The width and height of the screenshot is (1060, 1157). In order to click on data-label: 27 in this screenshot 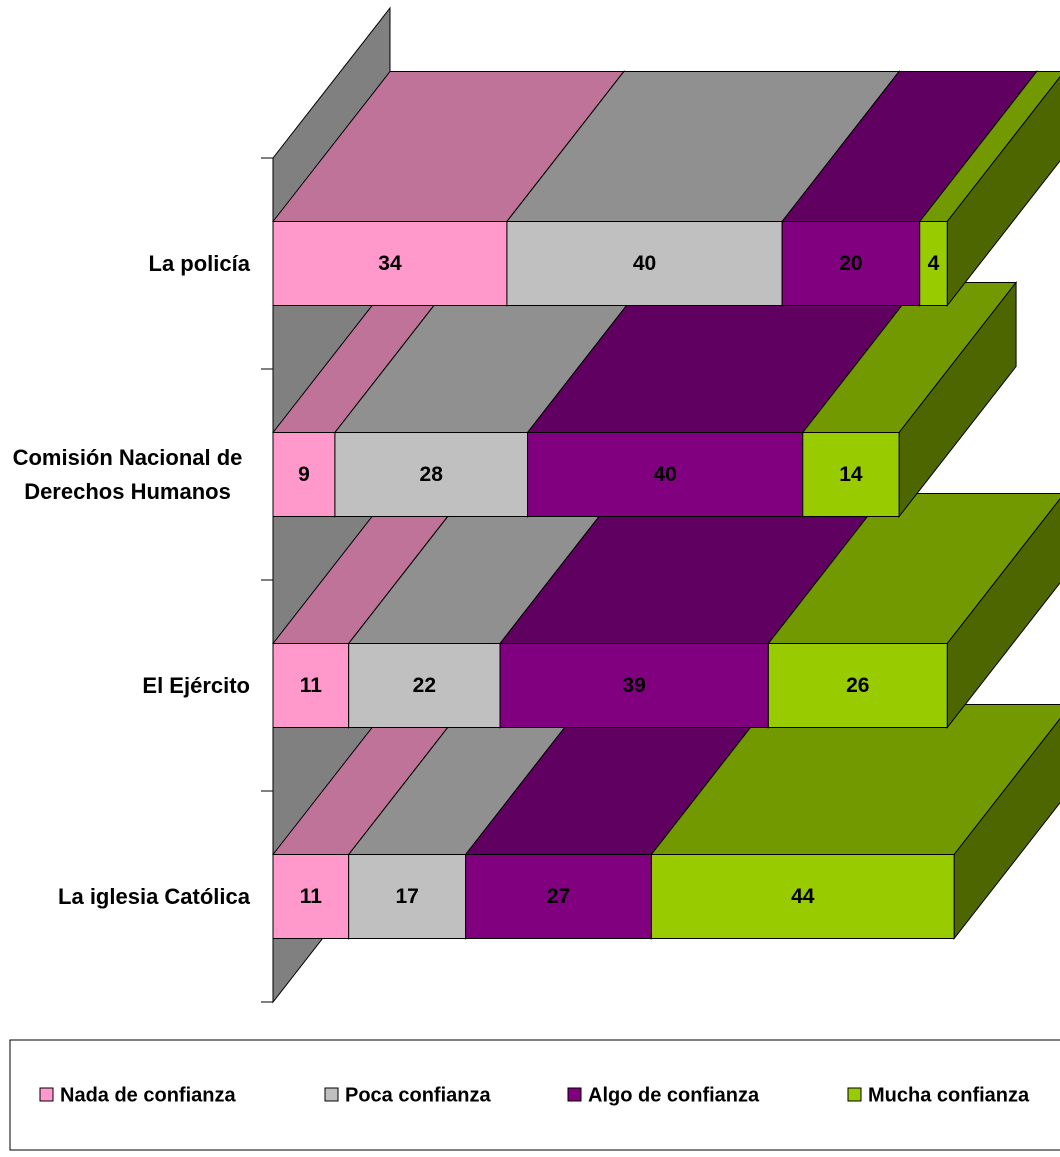, I will do `click(558, 896)`.